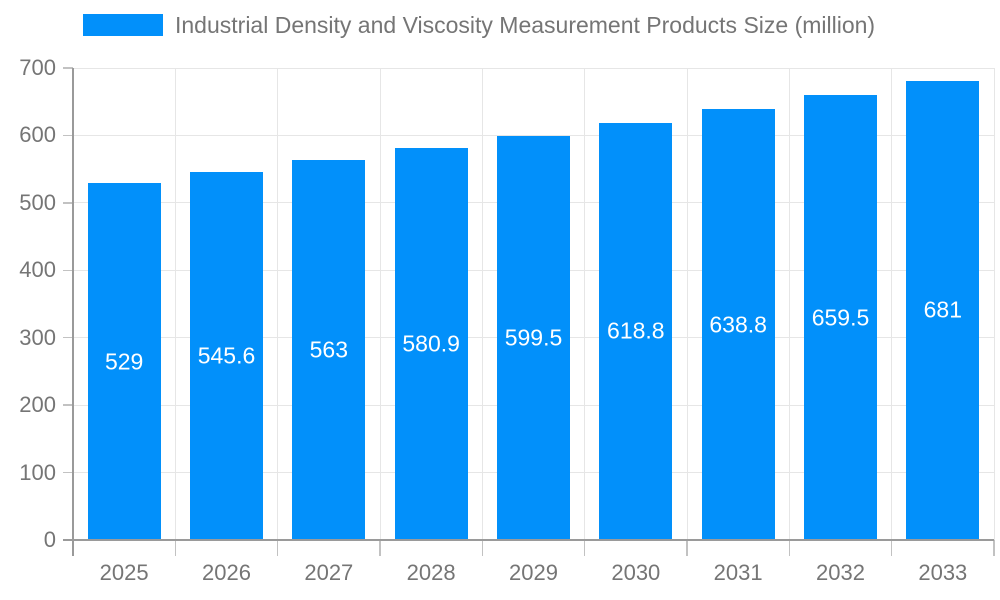  I want to click on legend-swatch, so click(123, 25).